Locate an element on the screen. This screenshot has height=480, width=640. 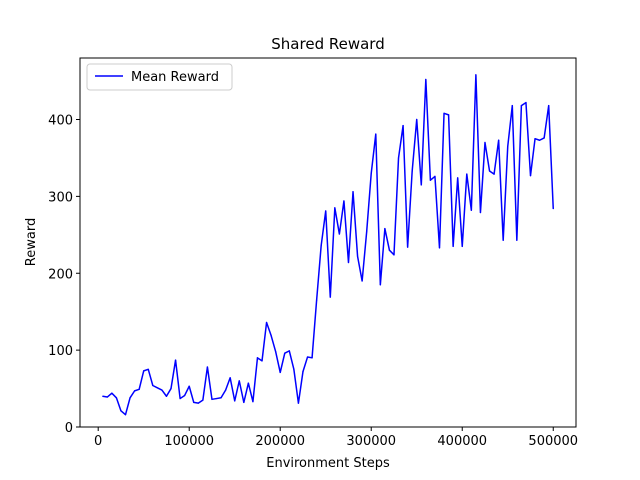
y-axis-label: Reward is located at coordinates (31, 242).